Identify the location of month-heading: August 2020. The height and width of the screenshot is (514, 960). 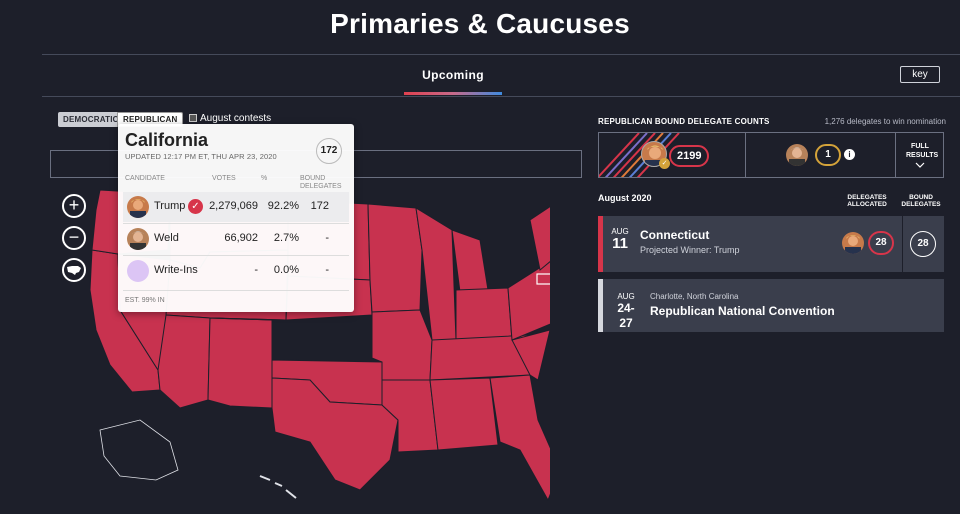
(625, 198).